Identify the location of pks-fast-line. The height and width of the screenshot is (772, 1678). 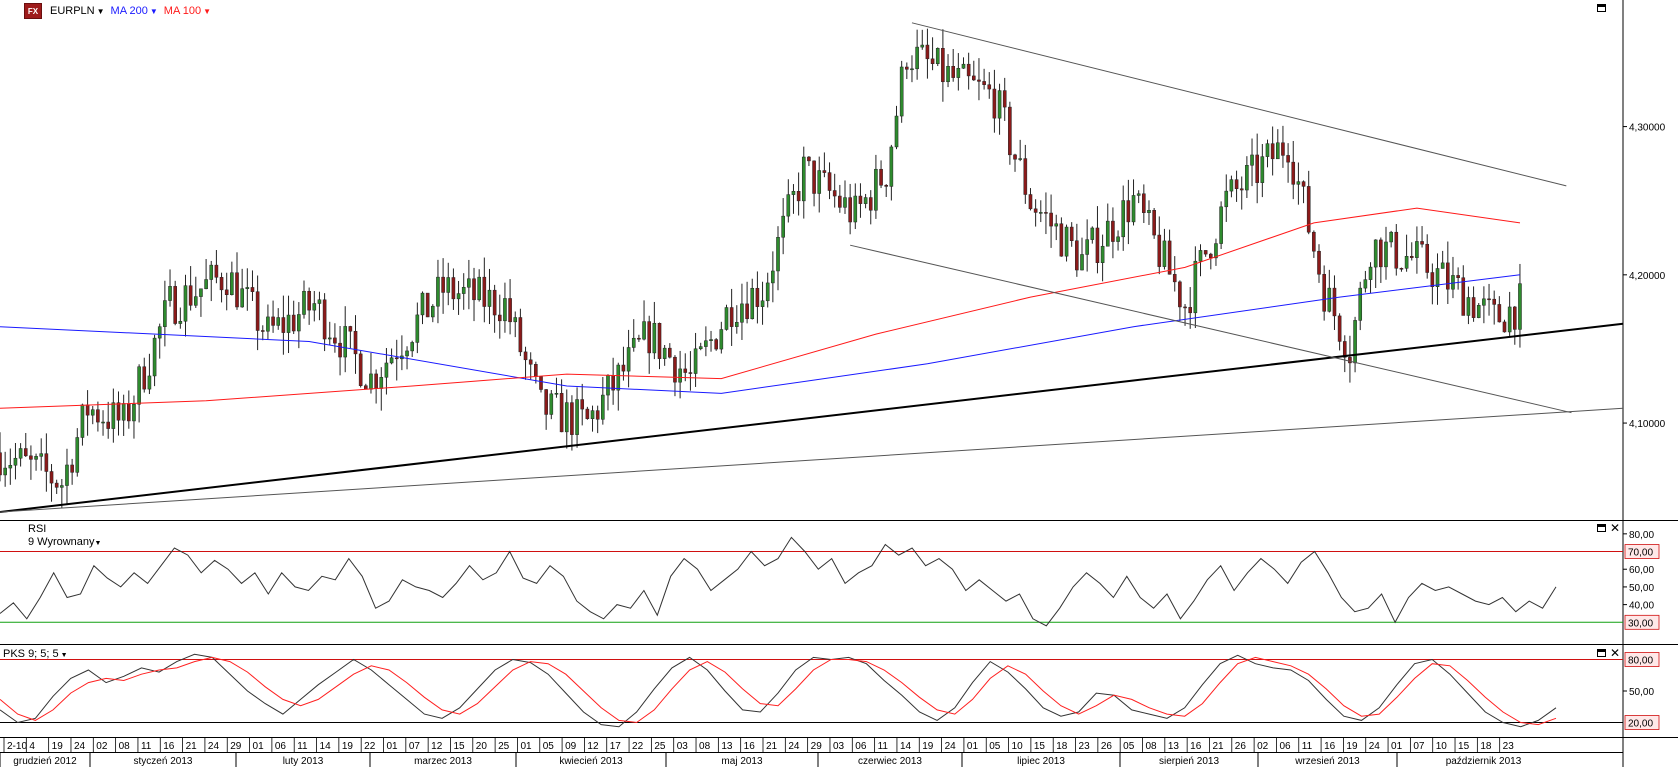
(778, 690).